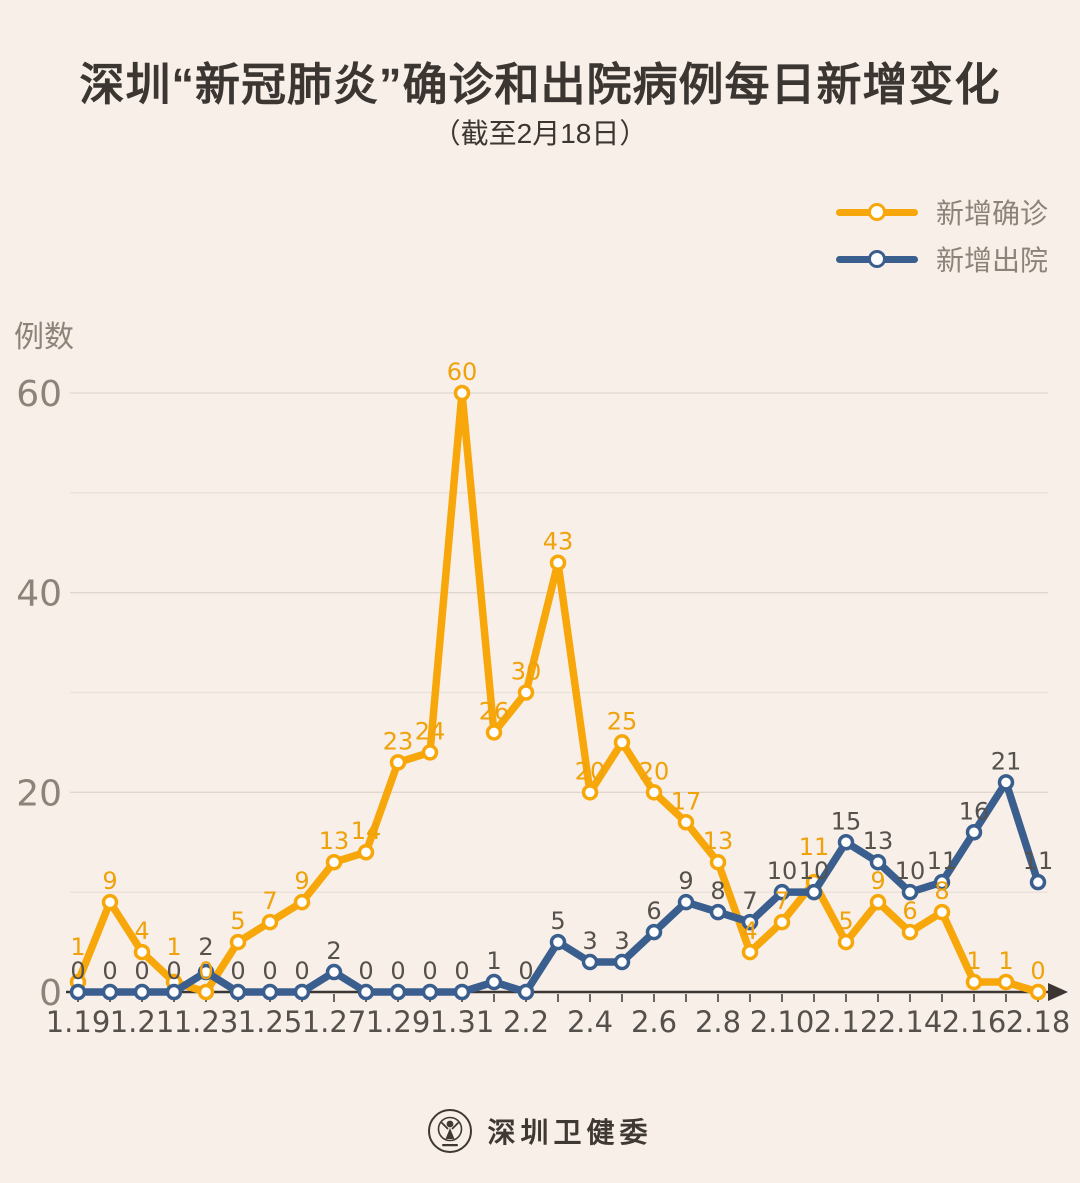 This screenshot has height=1183, width=1080. I want to click on confirmed-value-label: 25, so click(622, 721).